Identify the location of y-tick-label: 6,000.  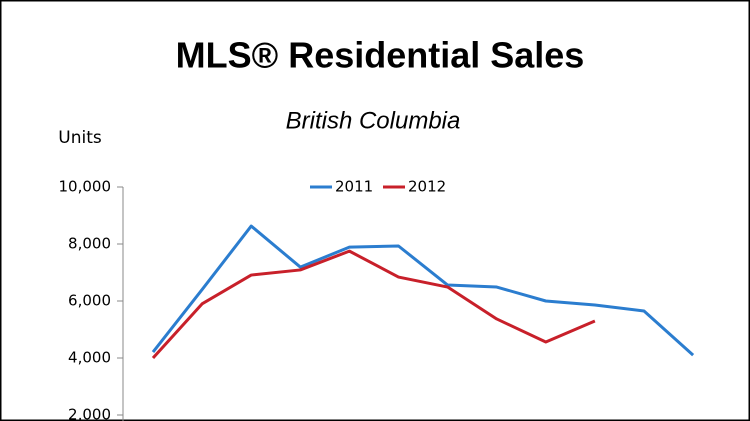
(89, 301).